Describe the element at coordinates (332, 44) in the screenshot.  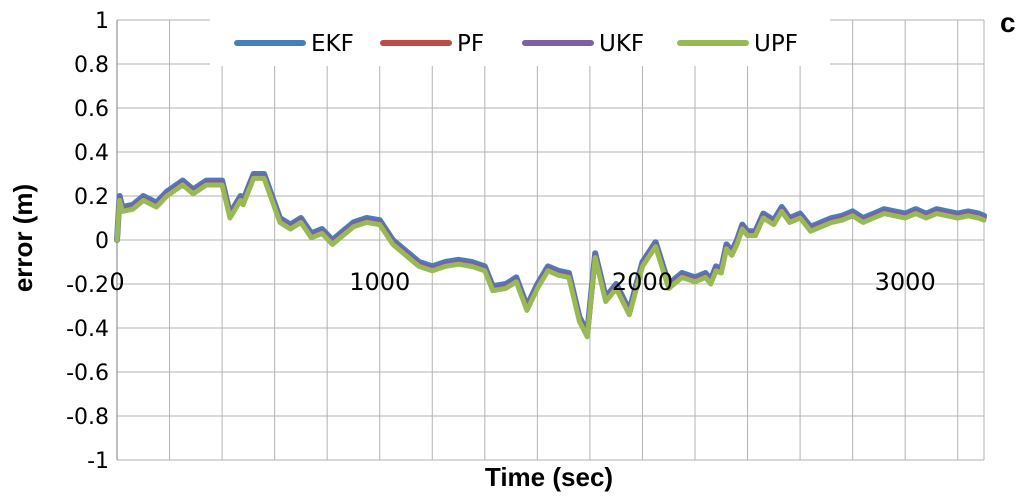
I see `legend-label: EKF` at that location.